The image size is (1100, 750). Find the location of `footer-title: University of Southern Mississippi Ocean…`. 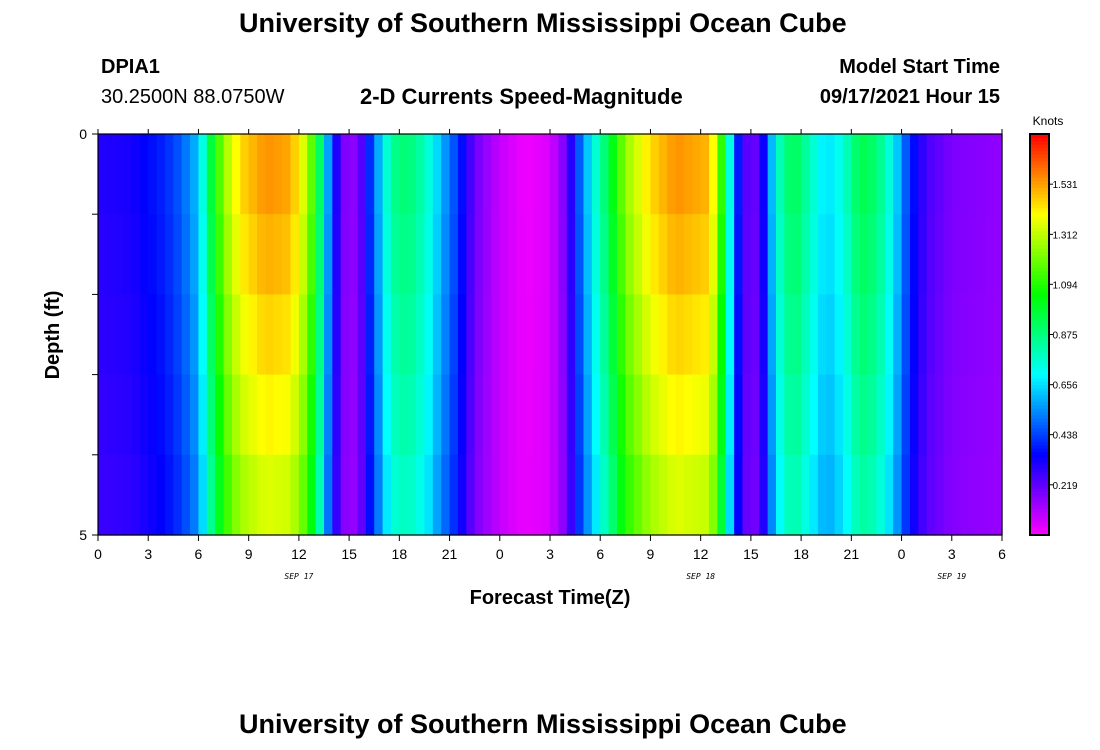

footer-title: University of Southern Mississippi Ocean… is located at coordinates (543, 724).